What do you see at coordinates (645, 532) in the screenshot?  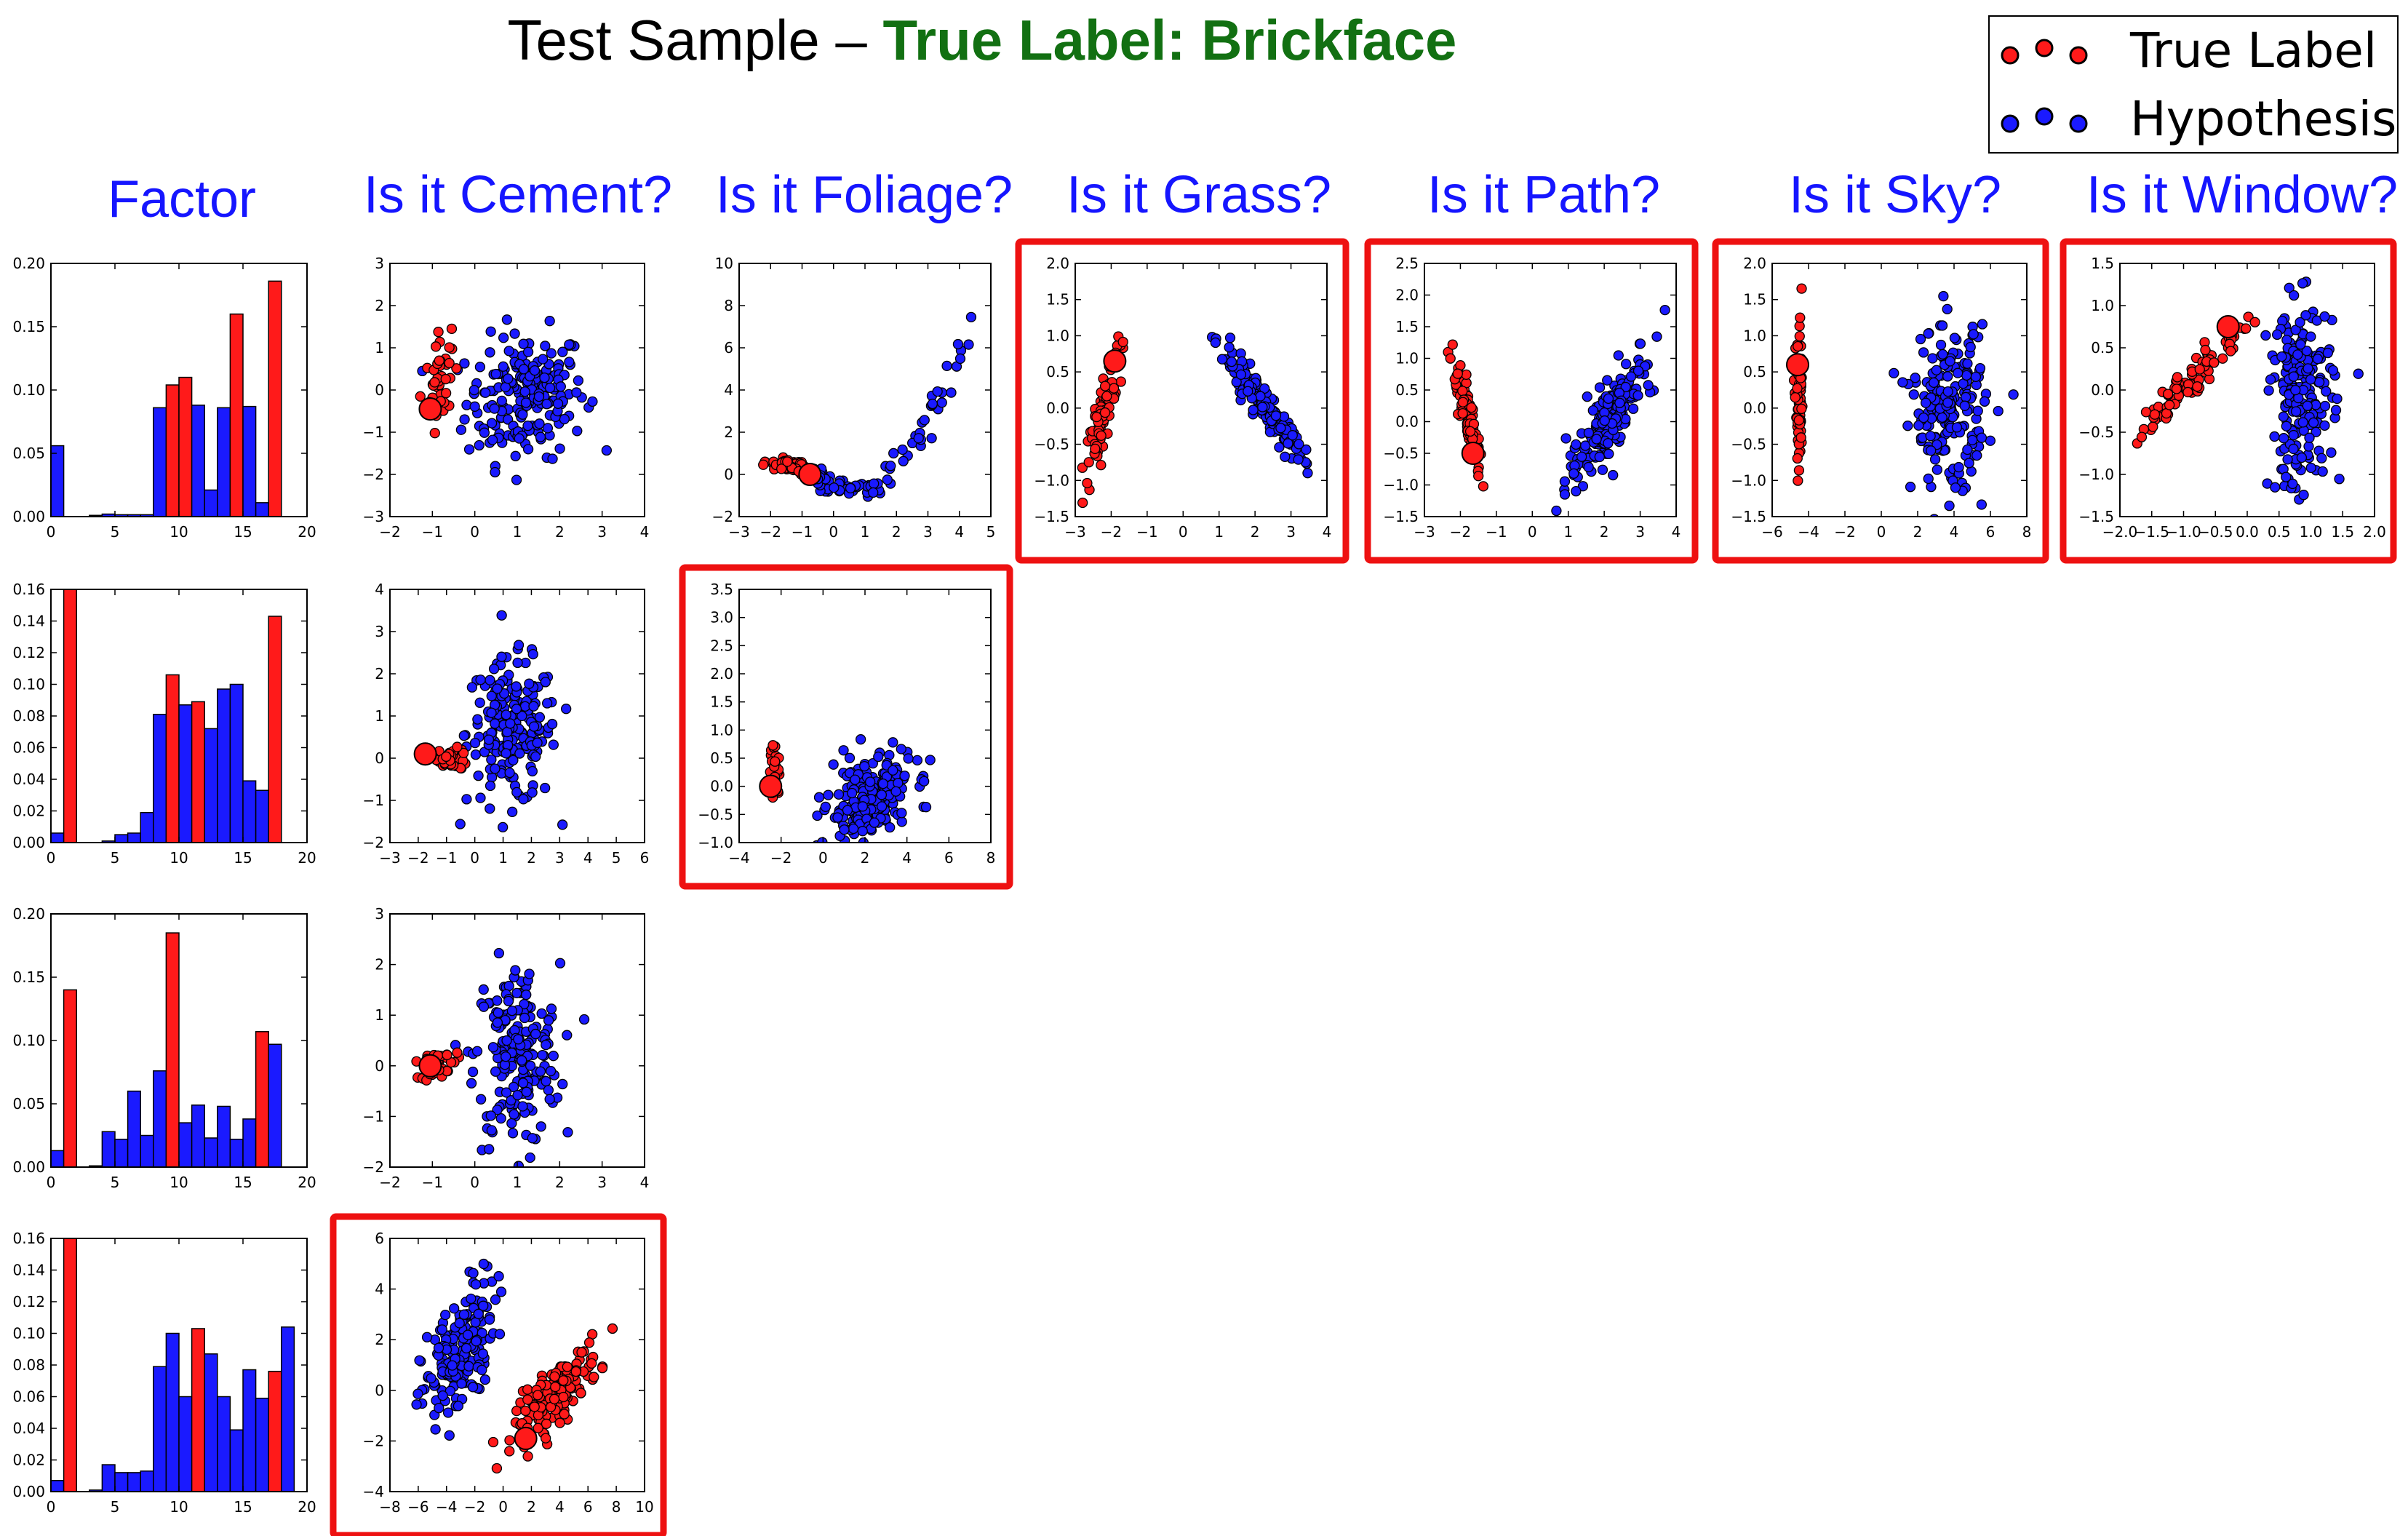 I see `x-tick-label: 4` at bounding box center [645, 532].